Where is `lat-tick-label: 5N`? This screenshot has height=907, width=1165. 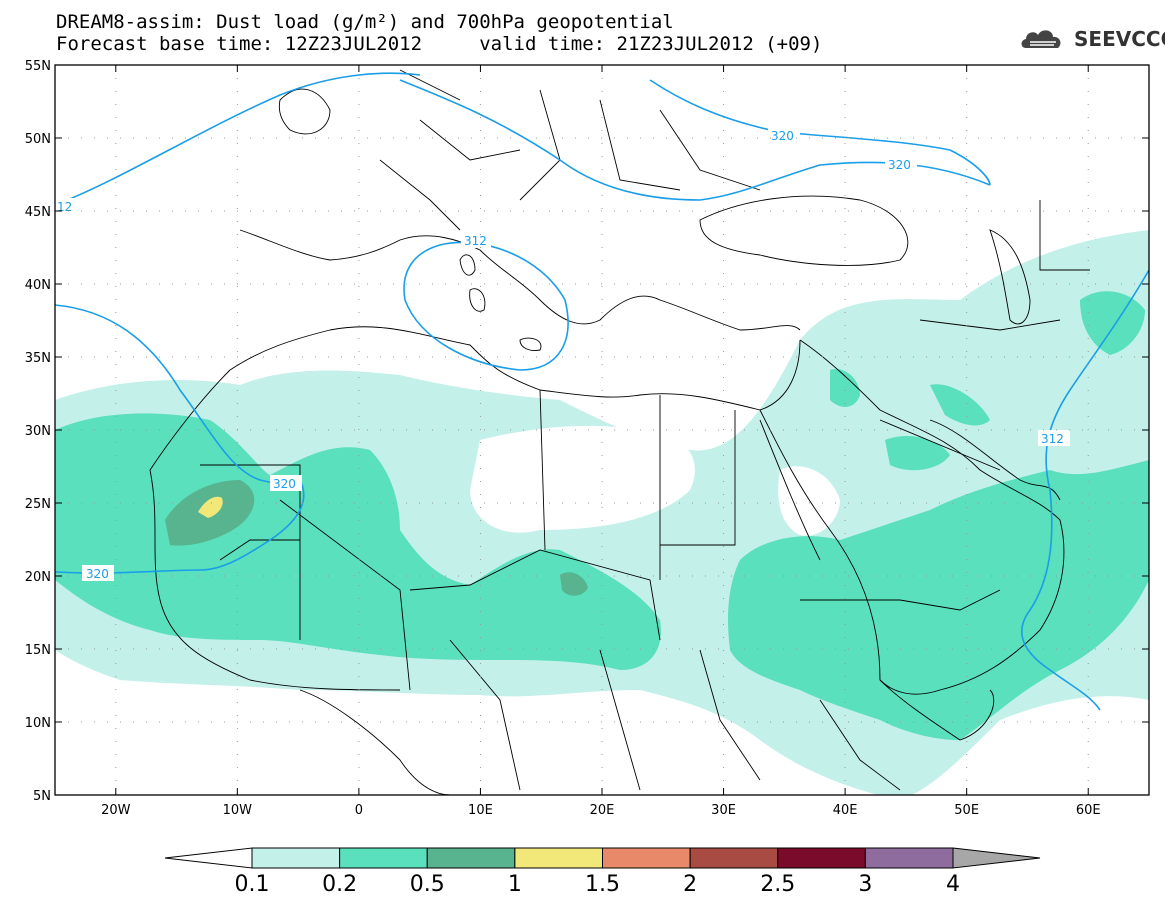
lat-tick-label: 5N is located at coordinates (42, 796).